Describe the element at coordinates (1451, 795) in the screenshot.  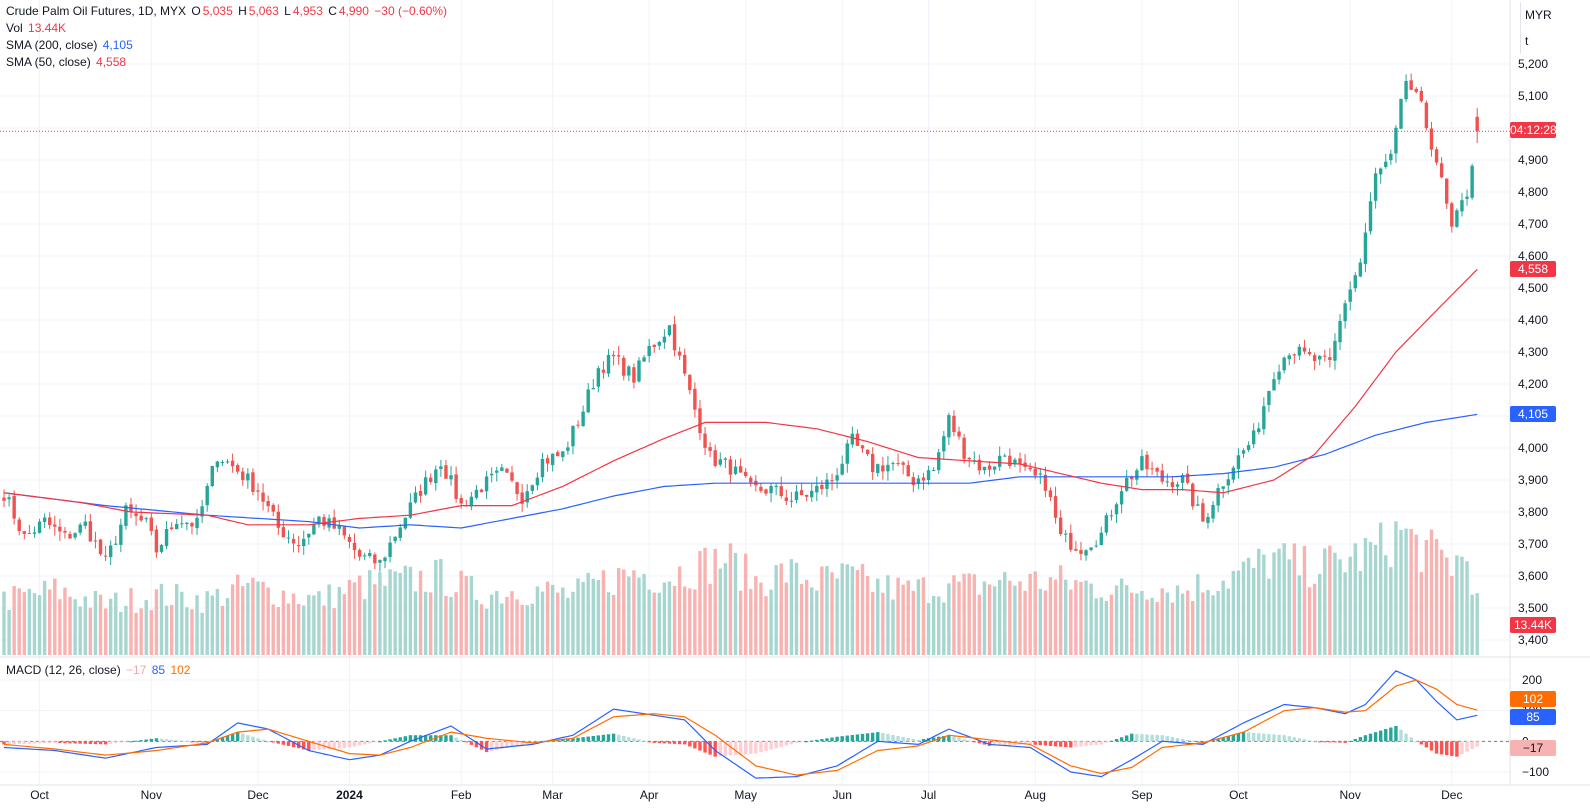
I see `time-axis-label: Dec` at that location.